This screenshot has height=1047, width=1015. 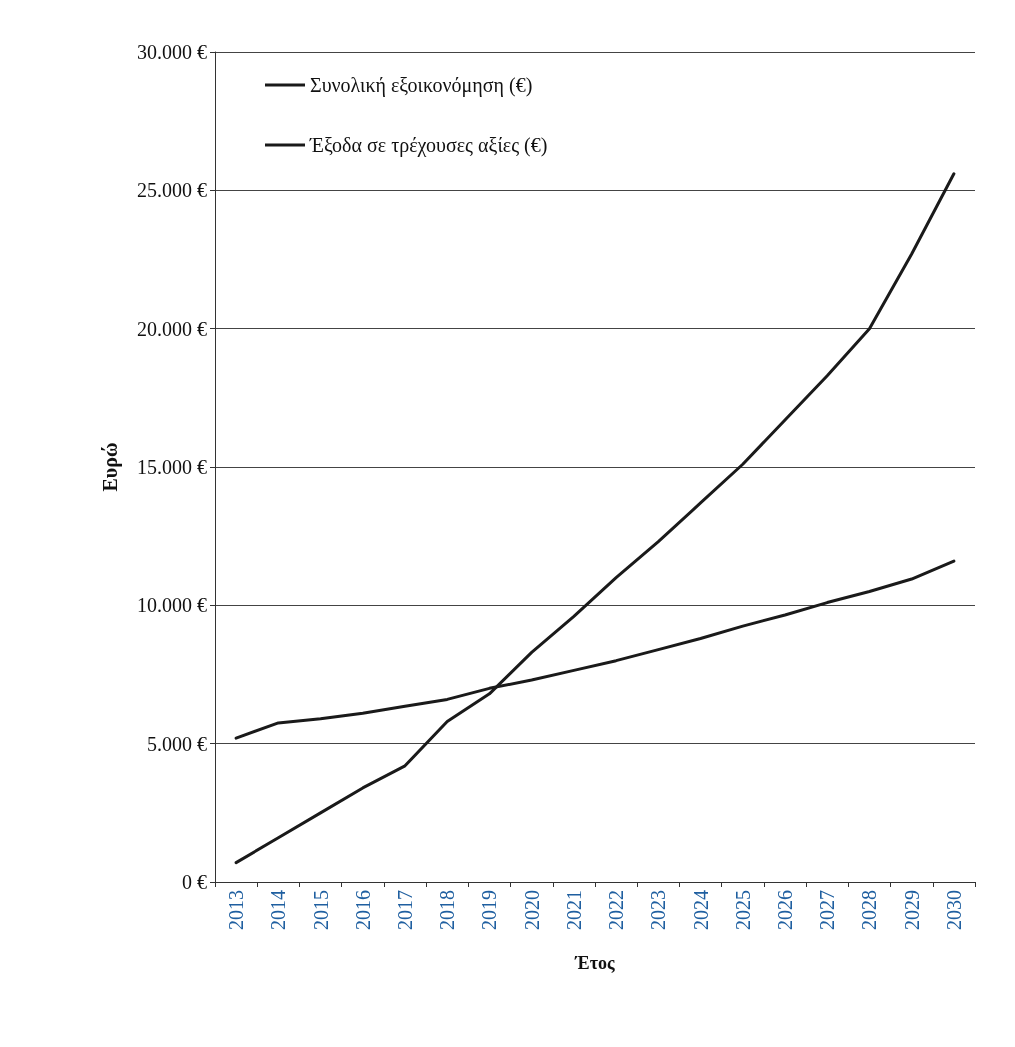 I want to click on x-tick-label: 2013, so click(x=236, y=910).